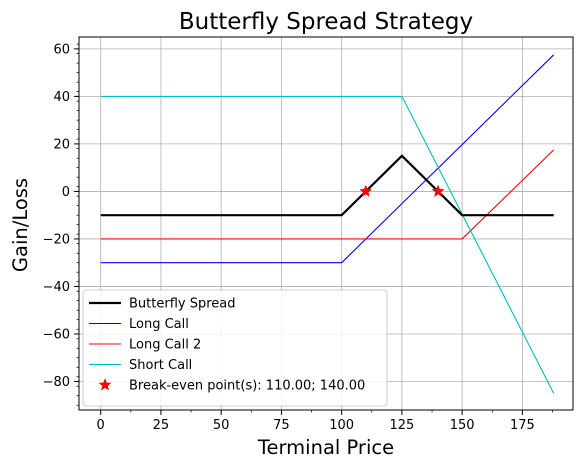  I want to click on x-tick-label: 150, so click(462, 425).